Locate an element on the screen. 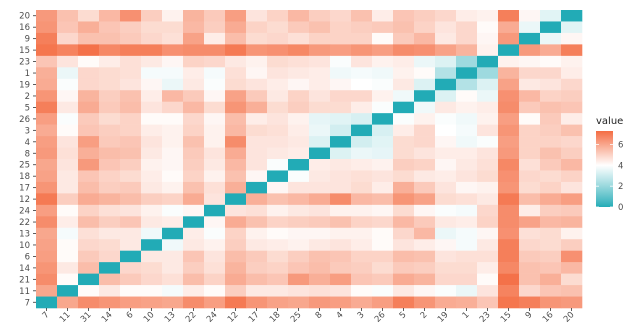 Image resolution: width=632 pixels, height=323 pixels. x-tick-label: 13 is located at coordinates (170, 316).